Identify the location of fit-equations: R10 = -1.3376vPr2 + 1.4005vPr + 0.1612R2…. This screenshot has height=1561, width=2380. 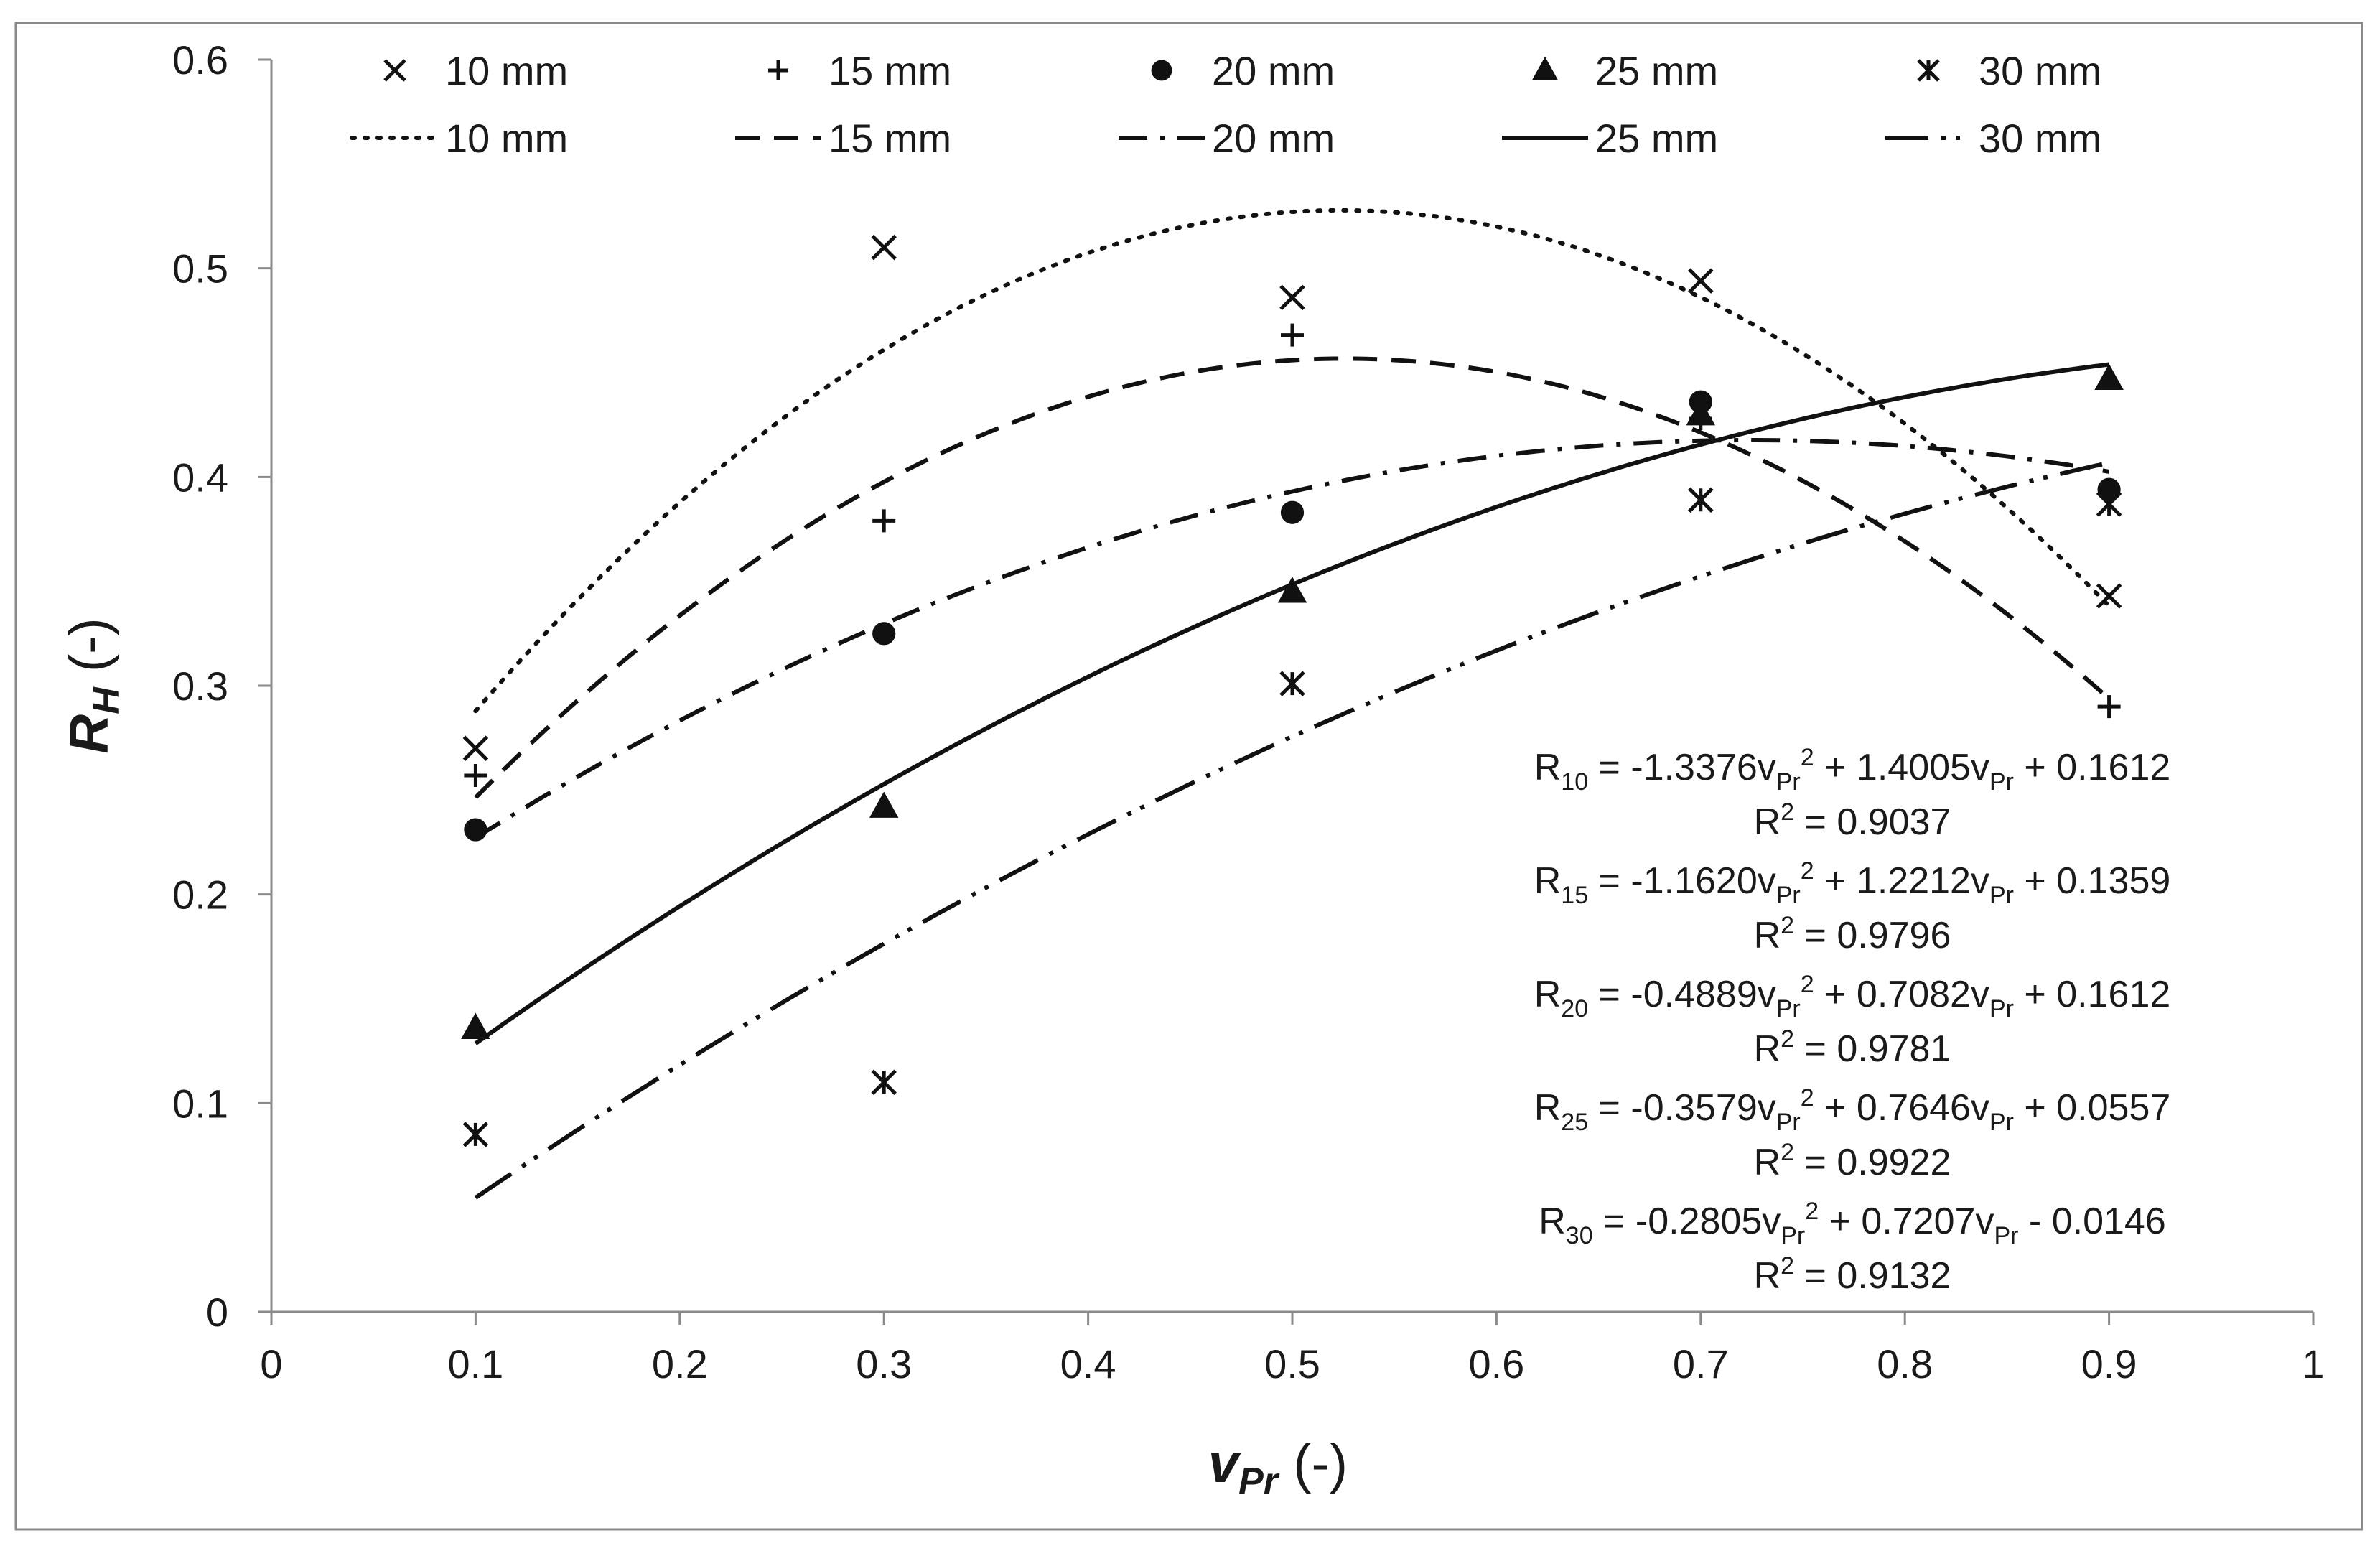
(1852, 1020).